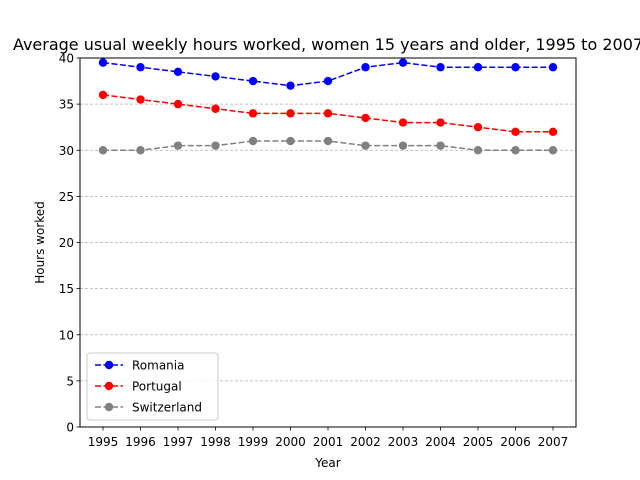 This screenshot has height=480, width=640. Describe the element at coordinates (290, 442) in the screenshot. I see `x-tick-label: 2000` at that location.